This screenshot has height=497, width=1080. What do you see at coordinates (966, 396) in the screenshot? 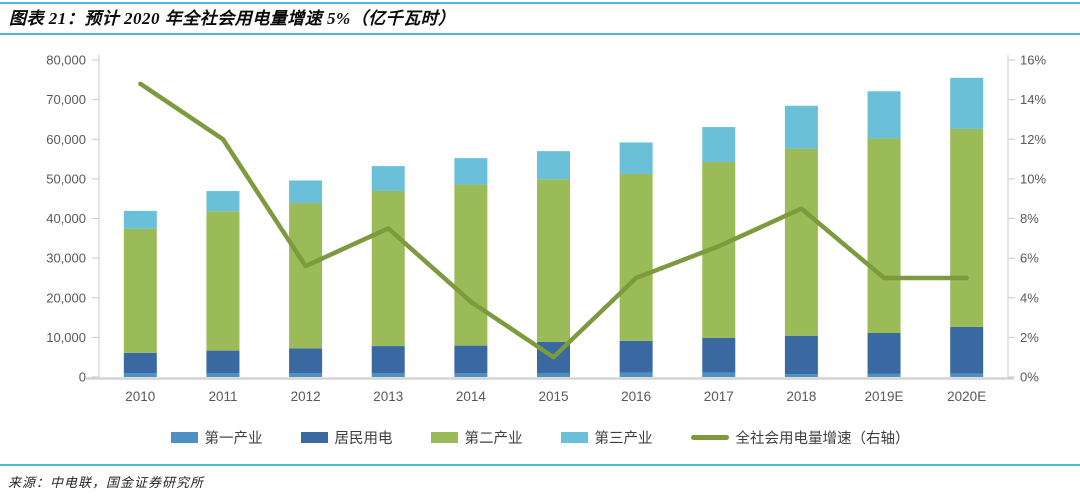
I see `x-axis-label: 2020E` at bounding box center [966, 396].